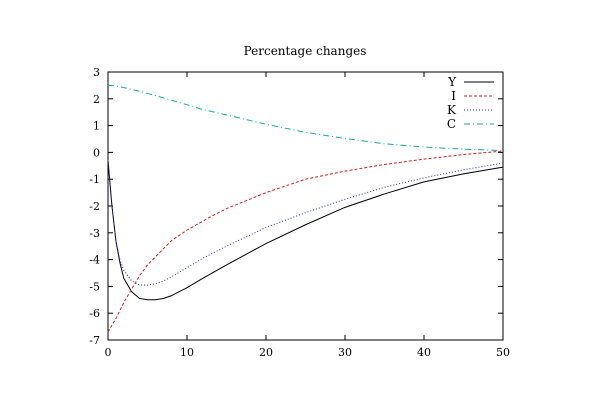 The width and height of the screenshot is (600, 400). Describe the element at coordinates (305, 51) in the screenshot. I see `chart-title: Percentage changes` at that location.